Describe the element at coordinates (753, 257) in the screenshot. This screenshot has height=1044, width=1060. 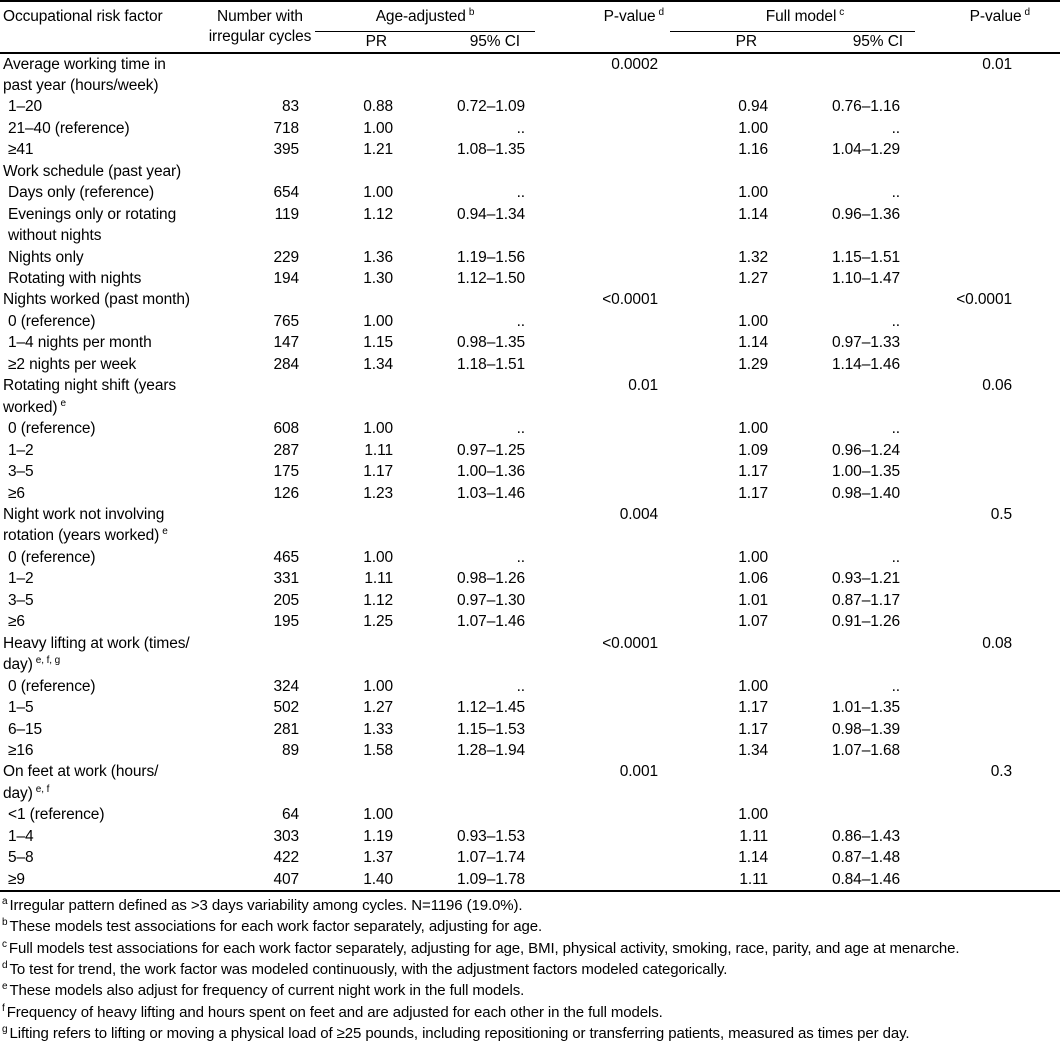
I see `cell-pr-full: 1.32` at that location.